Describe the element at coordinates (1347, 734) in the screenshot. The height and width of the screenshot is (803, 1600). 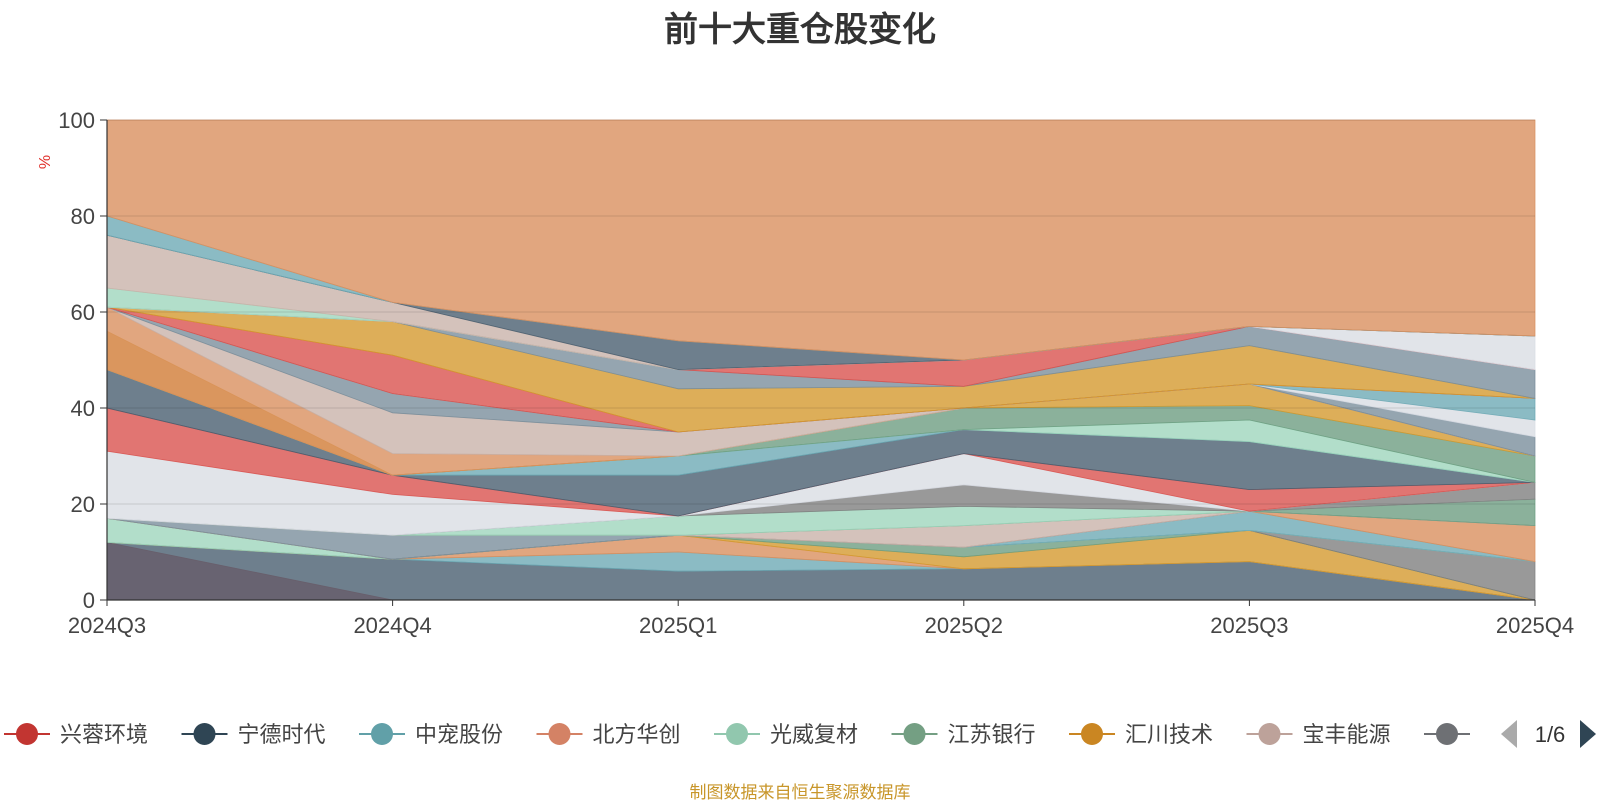
I see `legend-label: 宝丰能源` at that location.